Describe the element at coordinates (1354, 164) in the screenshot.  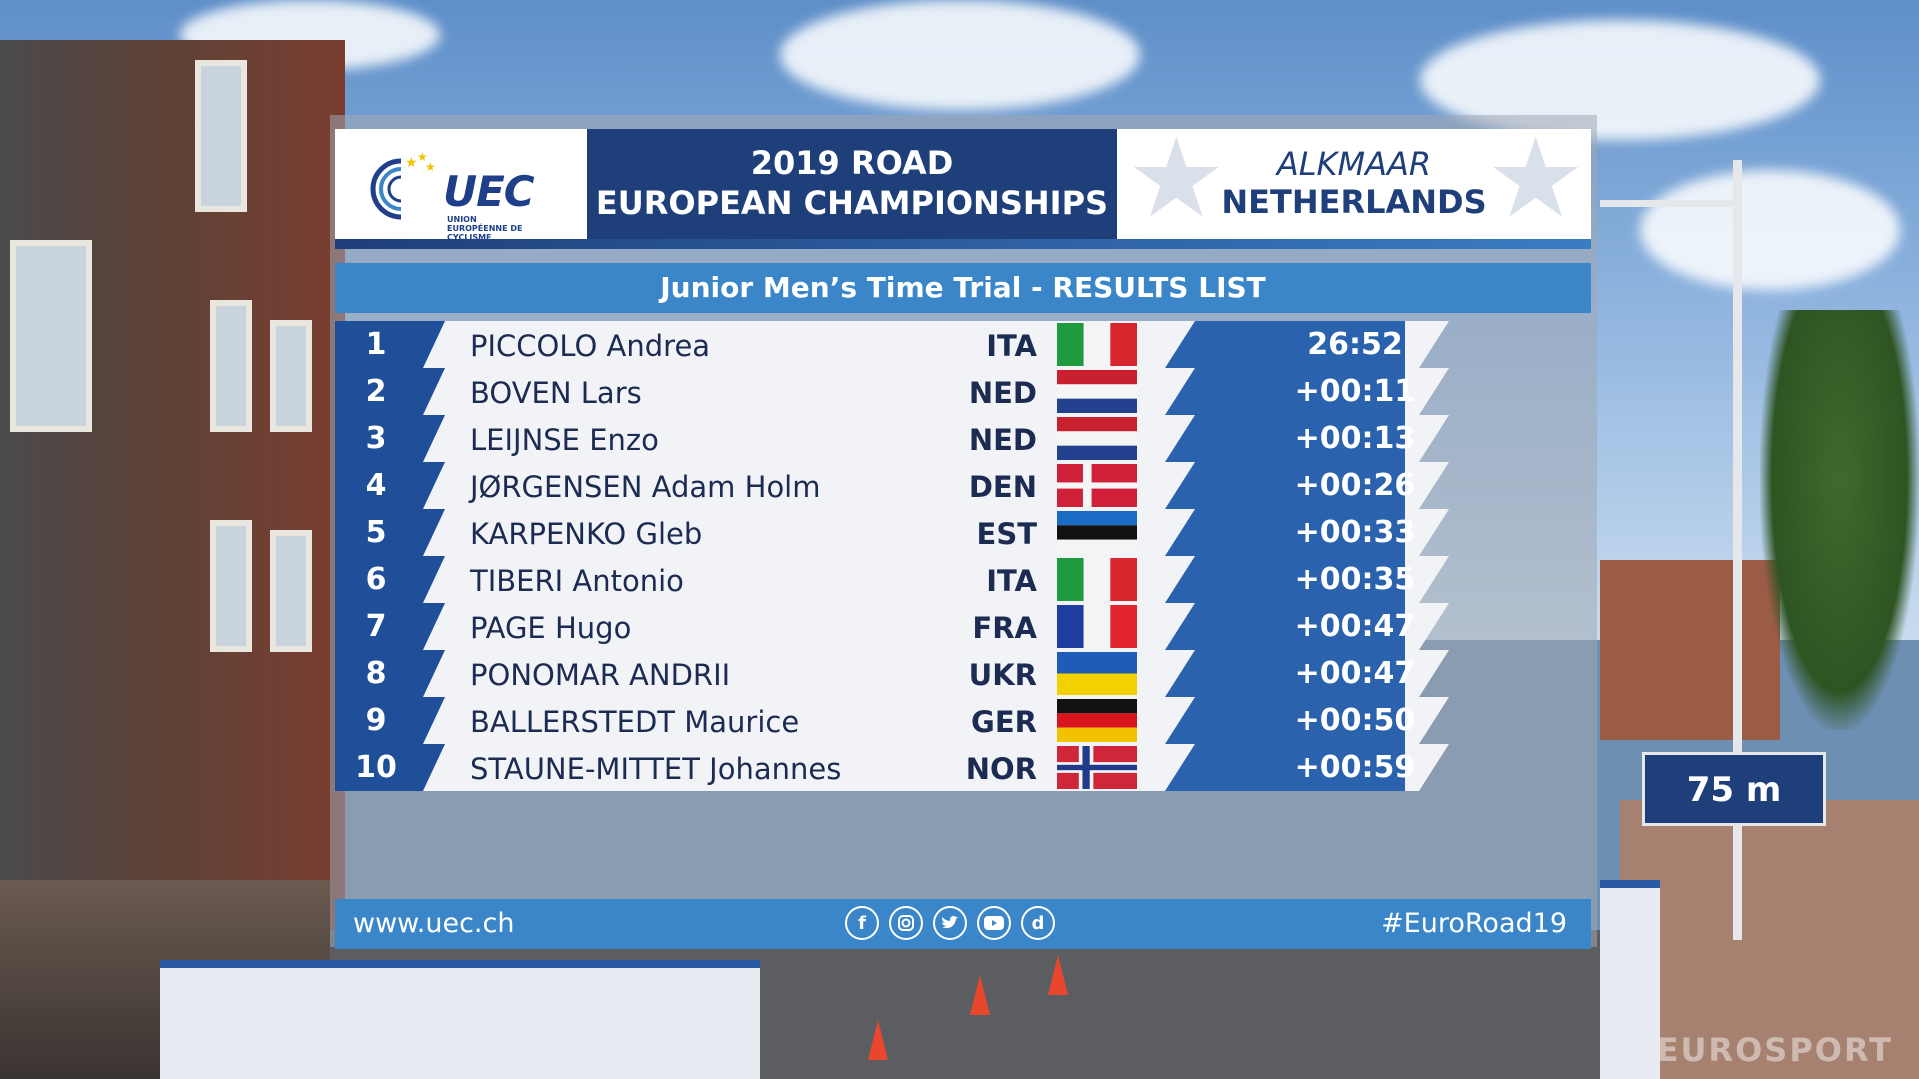
I see `host-city: ALKMAAR` at that location.